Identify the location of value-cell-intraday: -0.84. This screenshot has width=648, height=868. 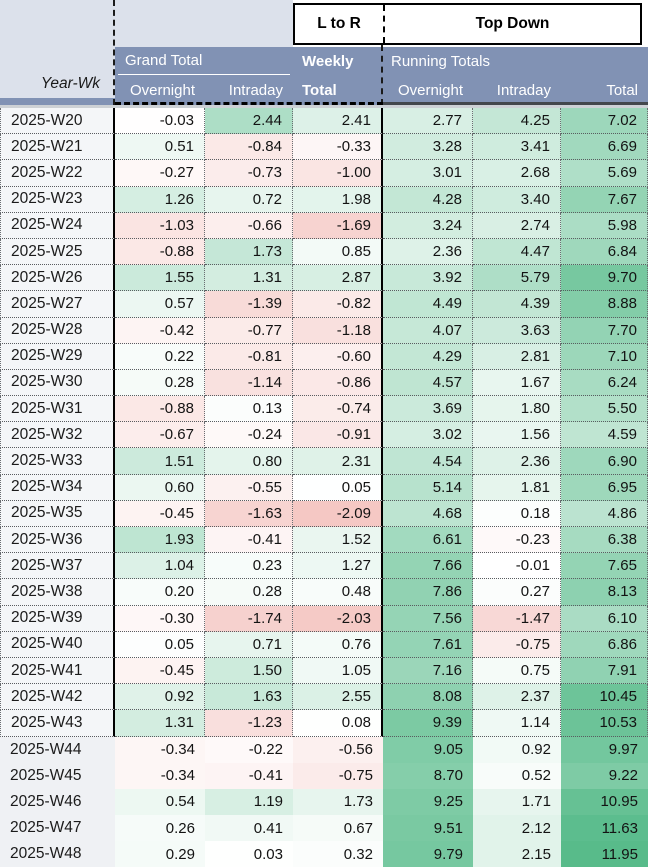
(249, 147).